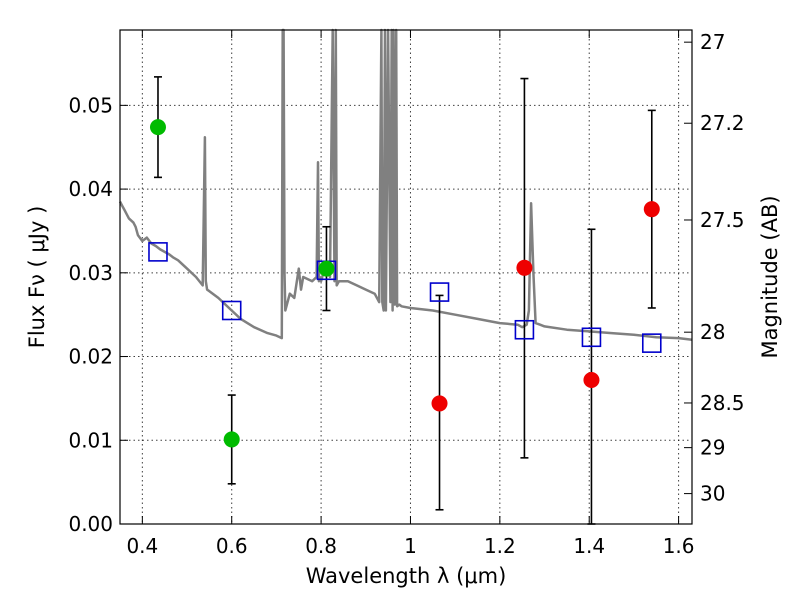  Describe the element at coordinates (90, 440) in the screenshot. I see `y-tick-label: 0.01` at that location.